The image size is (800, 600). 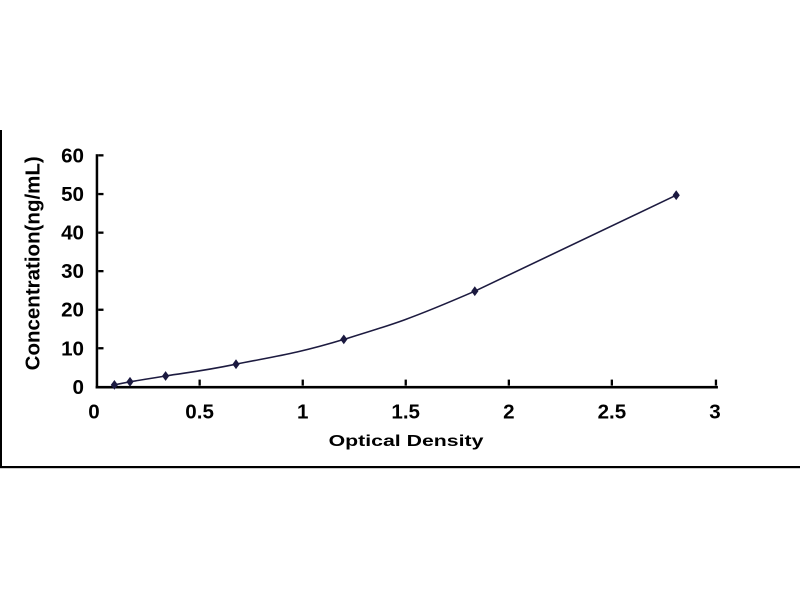 What do you see at coordinates (302, 411) in the screenshot?
I see `svg-text: 1` at bounding box center [302, 411].